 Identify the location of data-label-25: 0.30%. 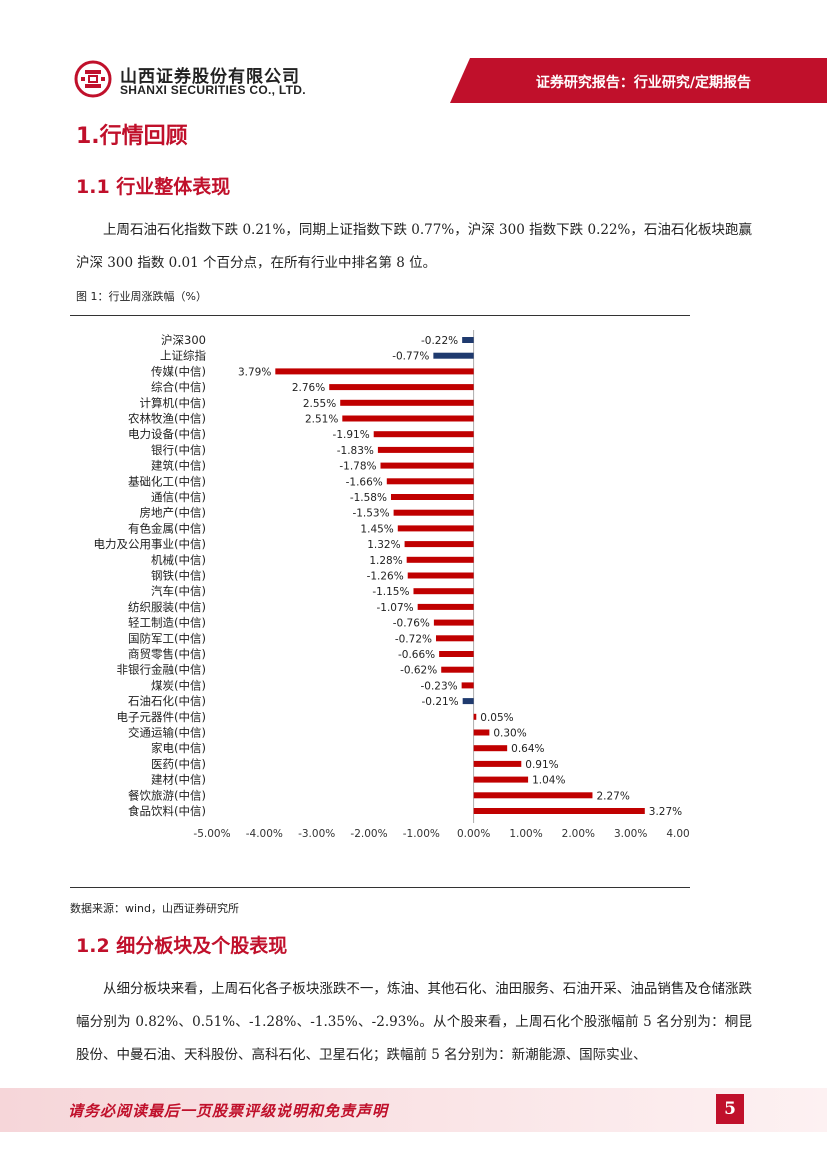
(509, 734).